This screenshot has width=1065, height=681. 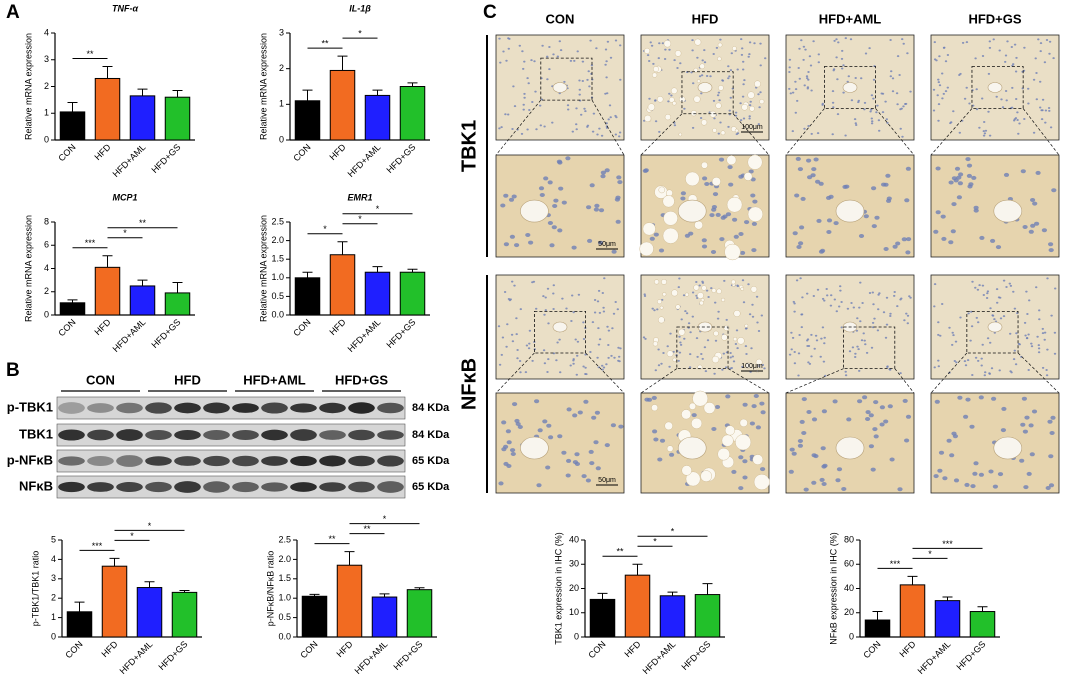 What do you see at coordinates (36, 485) in the screenshot?
I see `blot-row-label: NFκB` at bounding box center [36, 485].